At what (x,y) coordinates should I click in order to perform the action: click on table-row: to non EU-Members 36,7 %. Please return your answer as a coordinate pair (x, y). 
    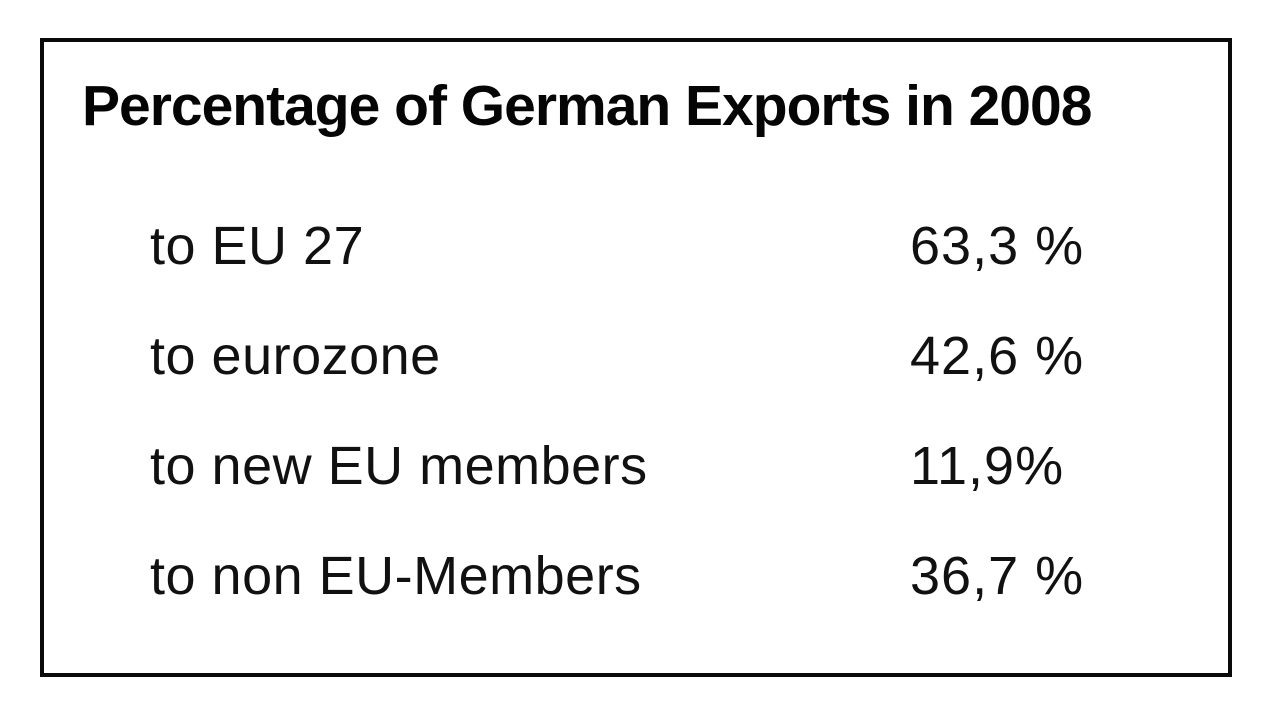
    Looking at the image, I should click on (636, 604).